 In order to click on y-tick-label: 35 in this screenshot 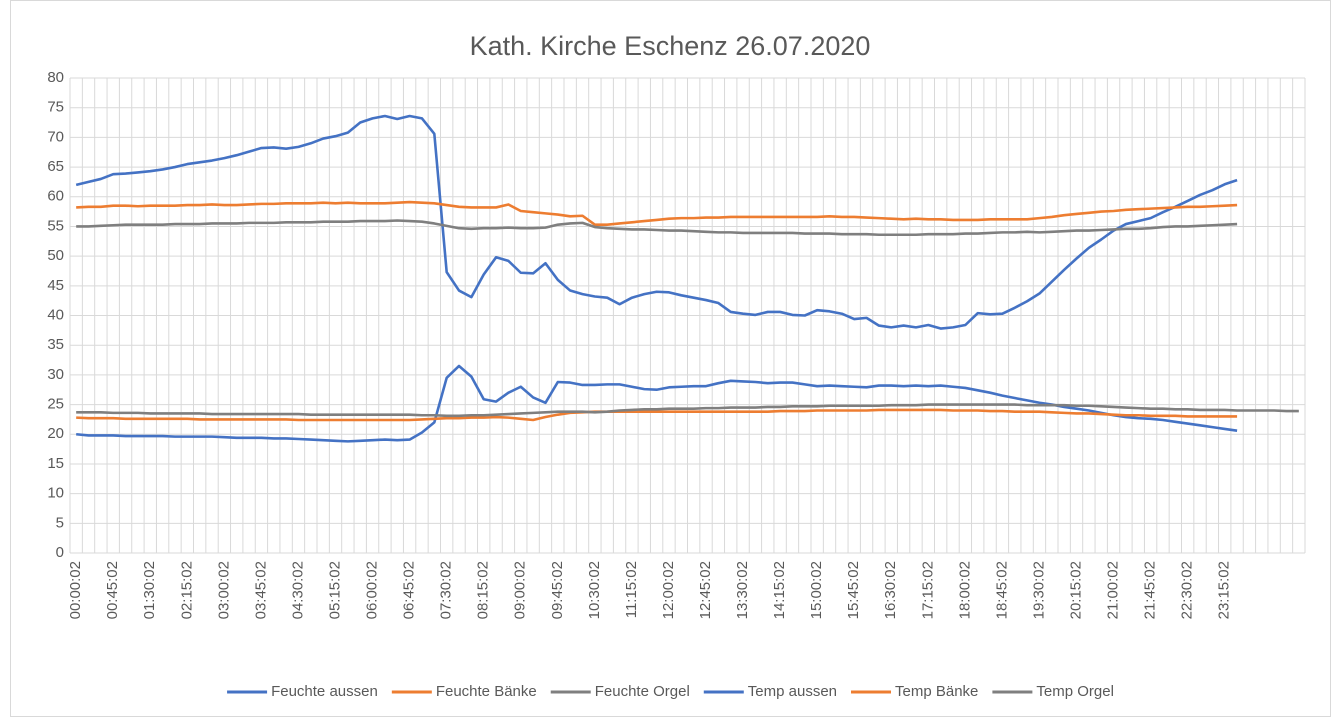, I will do `click(55, 344)`.